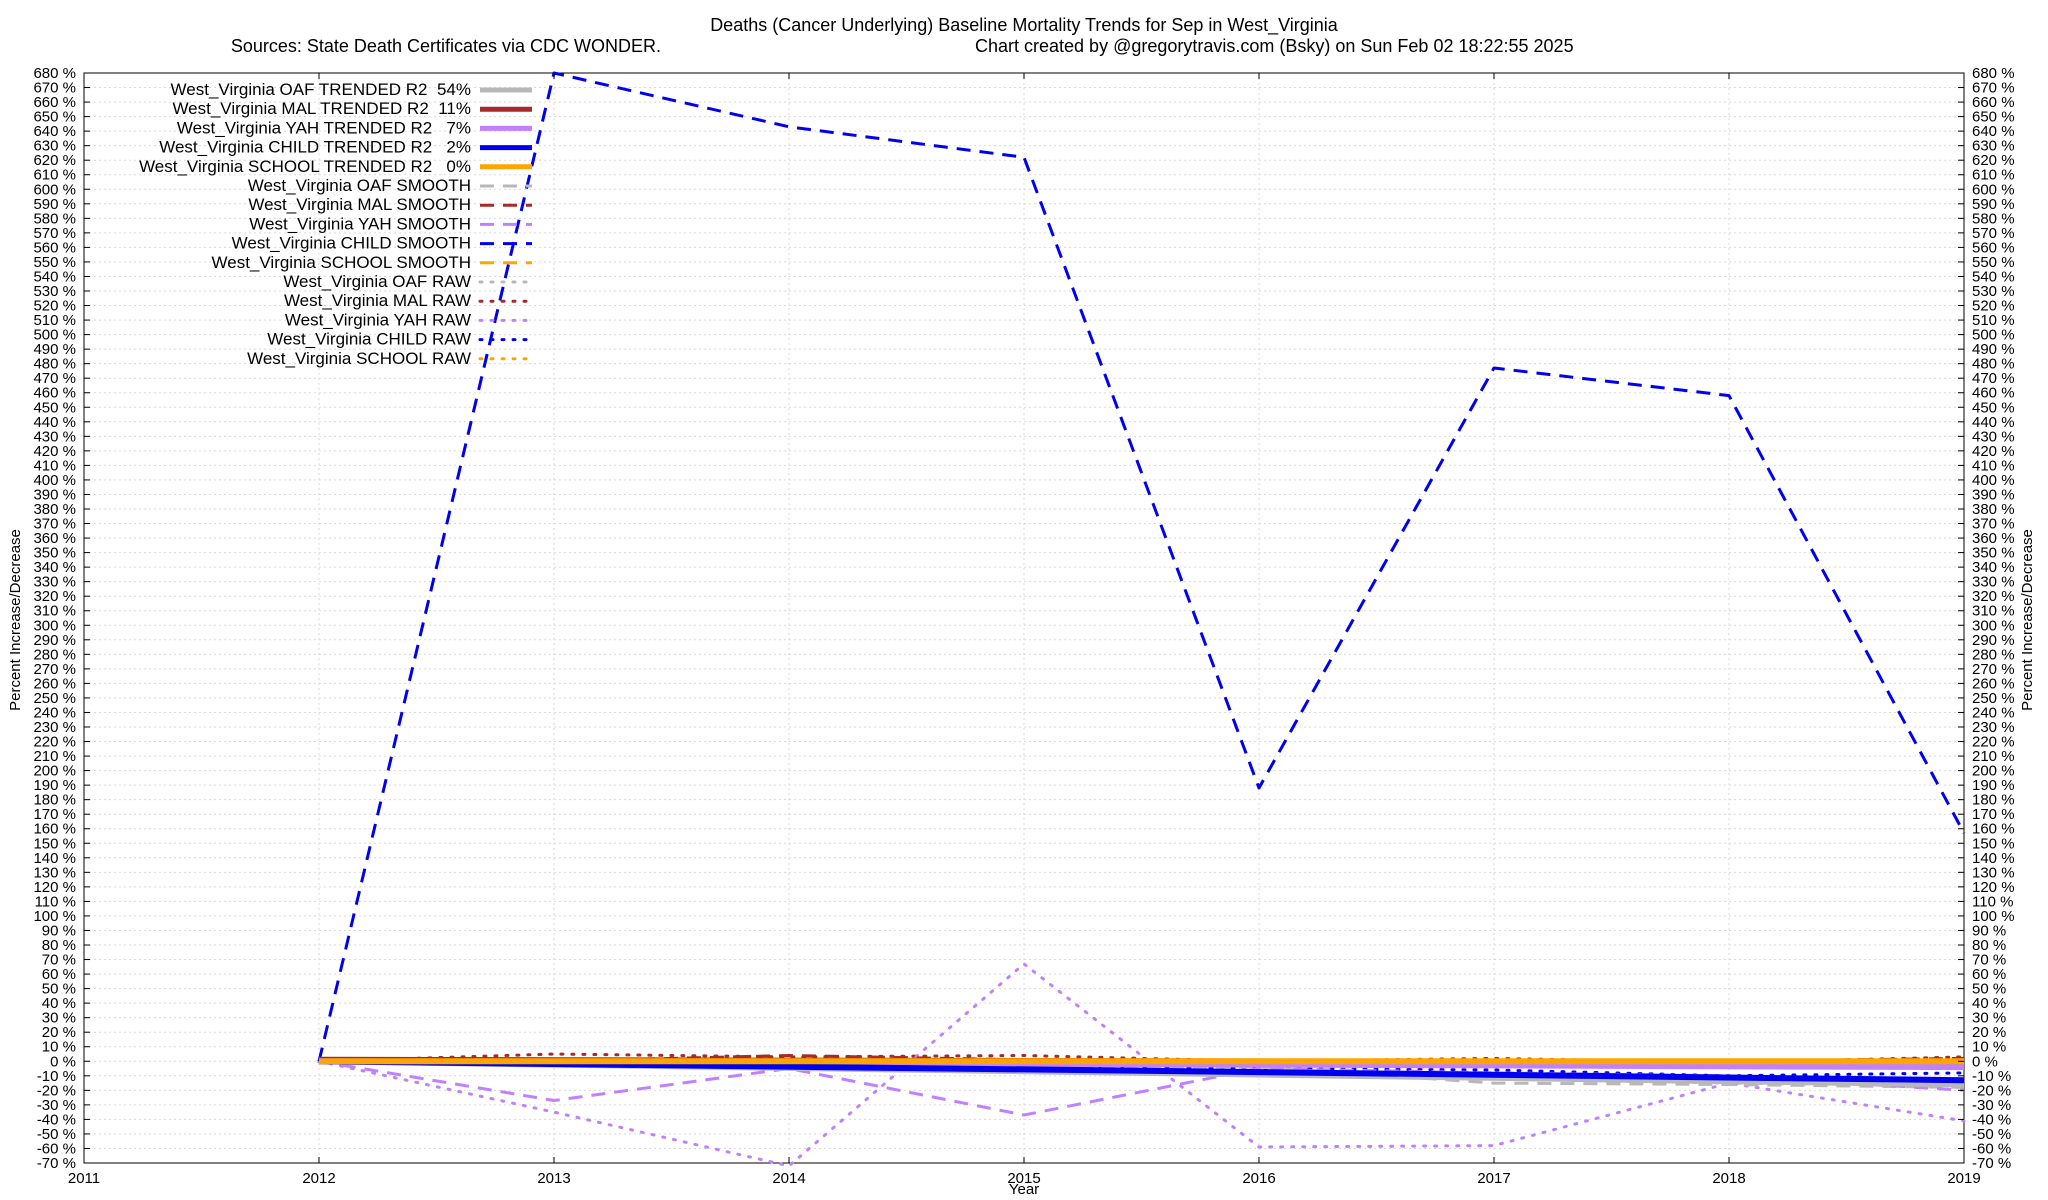 This screenshot has height=1200, width=2048. What do you see at coordinates (553, 1178) in the screenshot?
I see `x-tick-label: 2013` at bounding box center [553, 1178].